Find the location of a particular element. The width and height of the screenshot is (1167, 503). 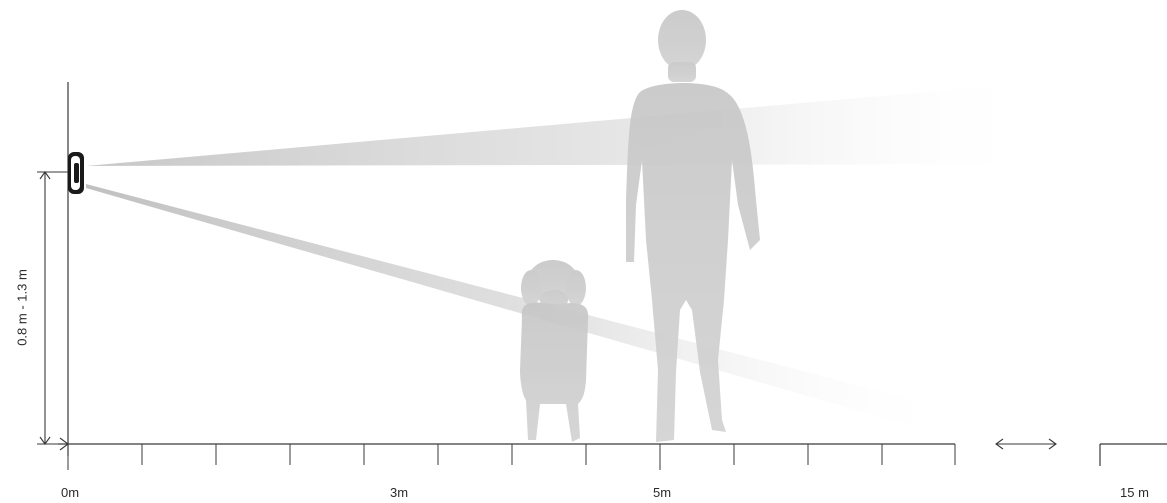

far-axis-segment is located at coordinates (1133, 454).